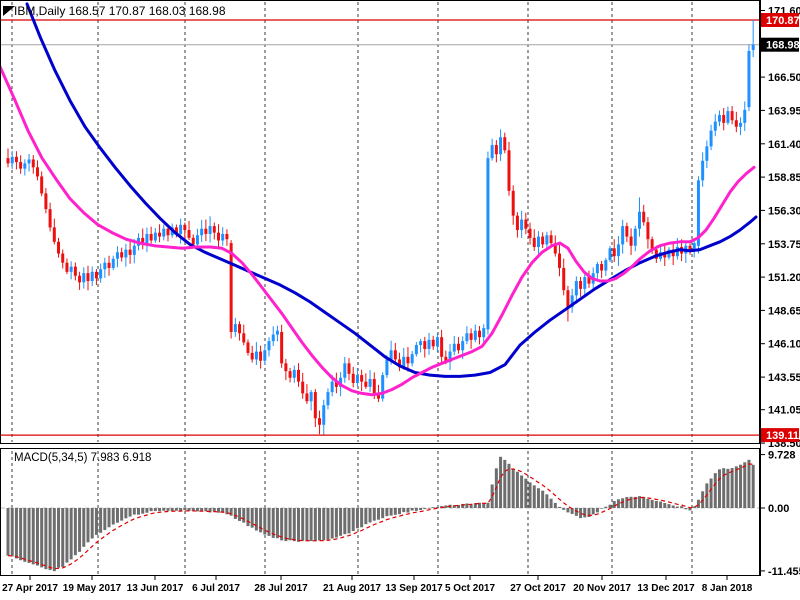 The height and width of the screenshot is (600, 800). What do you see at coordinates (155, 588) in the screenshot?
I see `date-label: 13 Jun 2017` at bounding box center [155, 588].